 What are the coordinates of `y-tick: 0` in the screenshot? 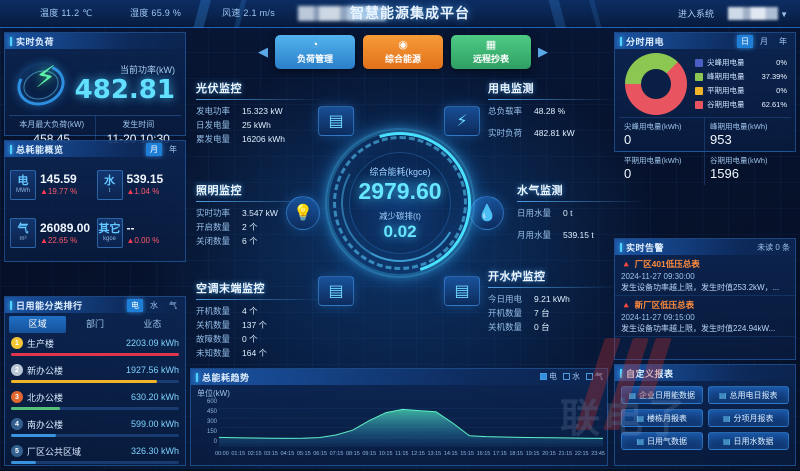 It's located at (215, 442).